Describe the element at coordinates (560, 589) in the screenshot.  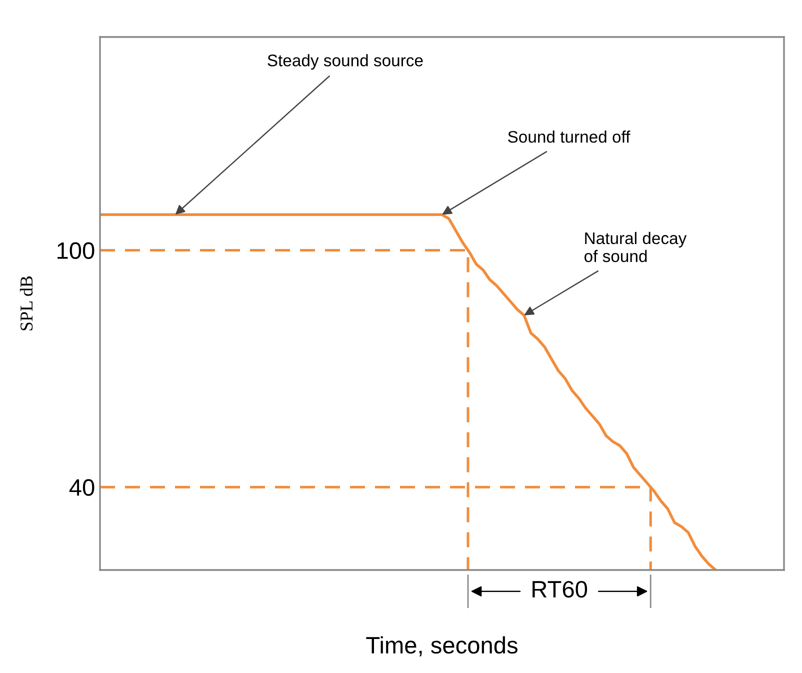
I see `text: RT60` at that location.